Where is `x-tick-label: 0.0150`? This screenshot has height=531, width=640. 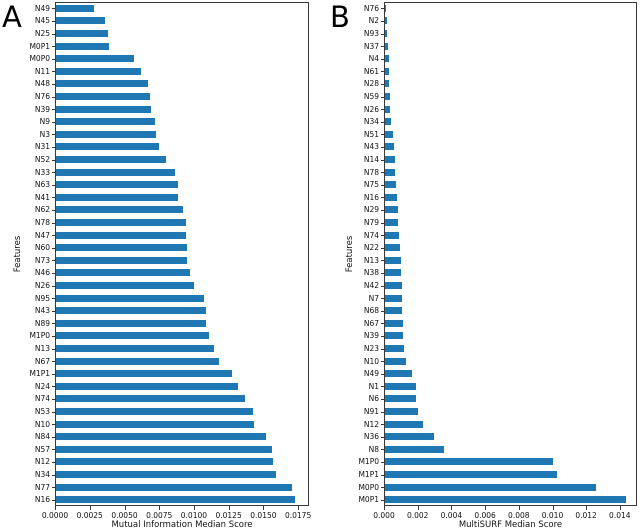
x-tick-label: 0.0150 is located at coordinates (263, 515).